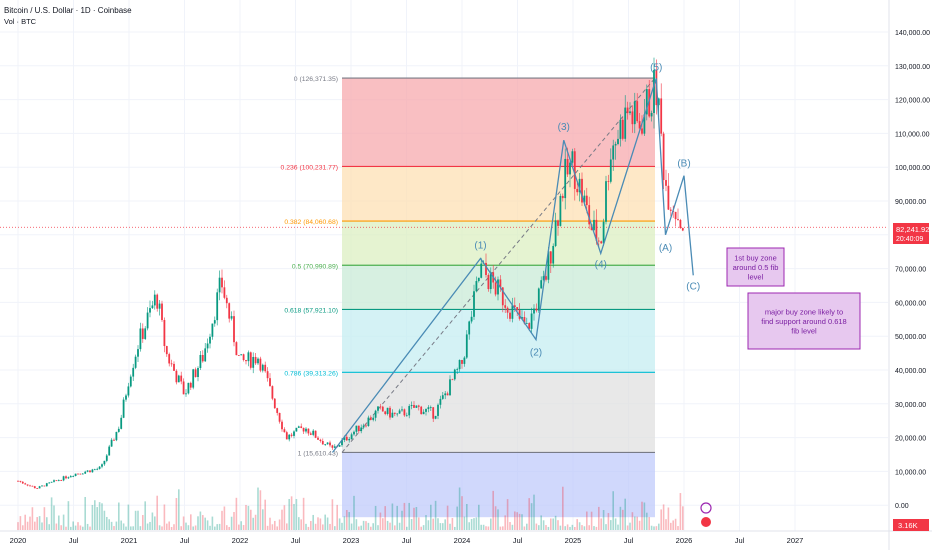 The width and height of the screenshot is (932, 555). I want to click on time-tick-label: Jul, so click(518, 540).